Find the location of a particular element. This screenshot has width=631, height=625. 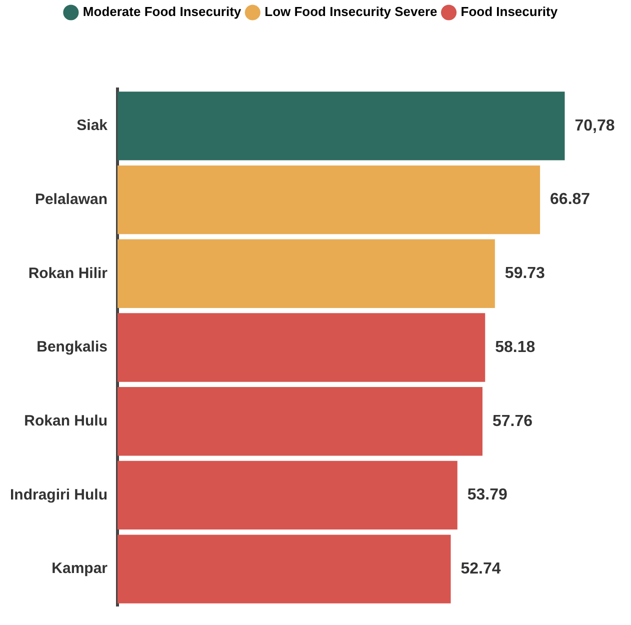

data-label: 52.74 is located at coordinates (480, 569).